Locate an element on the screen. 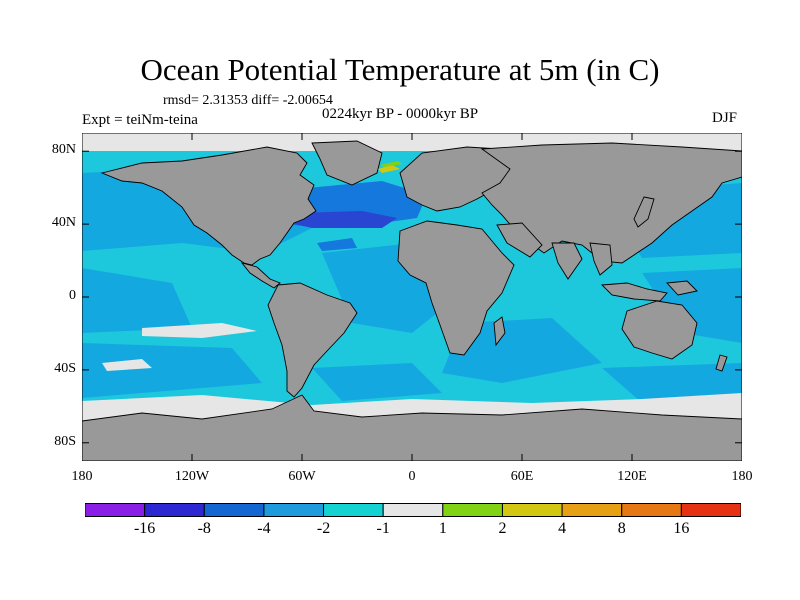 Image resolution: width=800 pixels, height=600 pixels. africa is located at coordinates (456, 288).